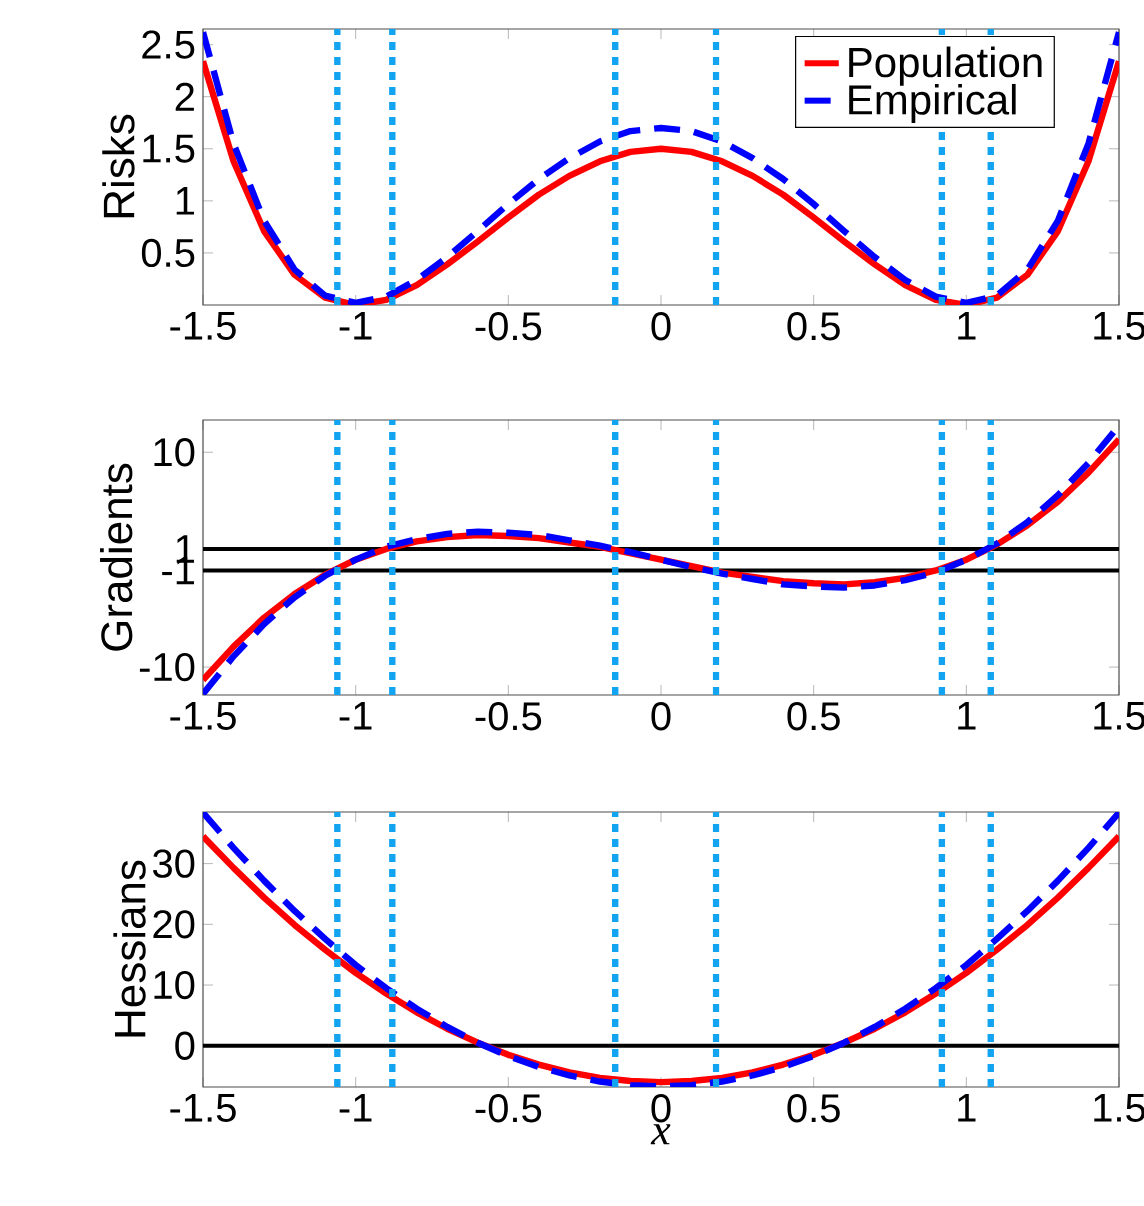 Image resolution: width=1144 pixels, height=1206 pixels. What do you see at coordinates (660, 1134) in the screenshot?
I see `x-axis-title: x` at bounding box center [660, 1134].